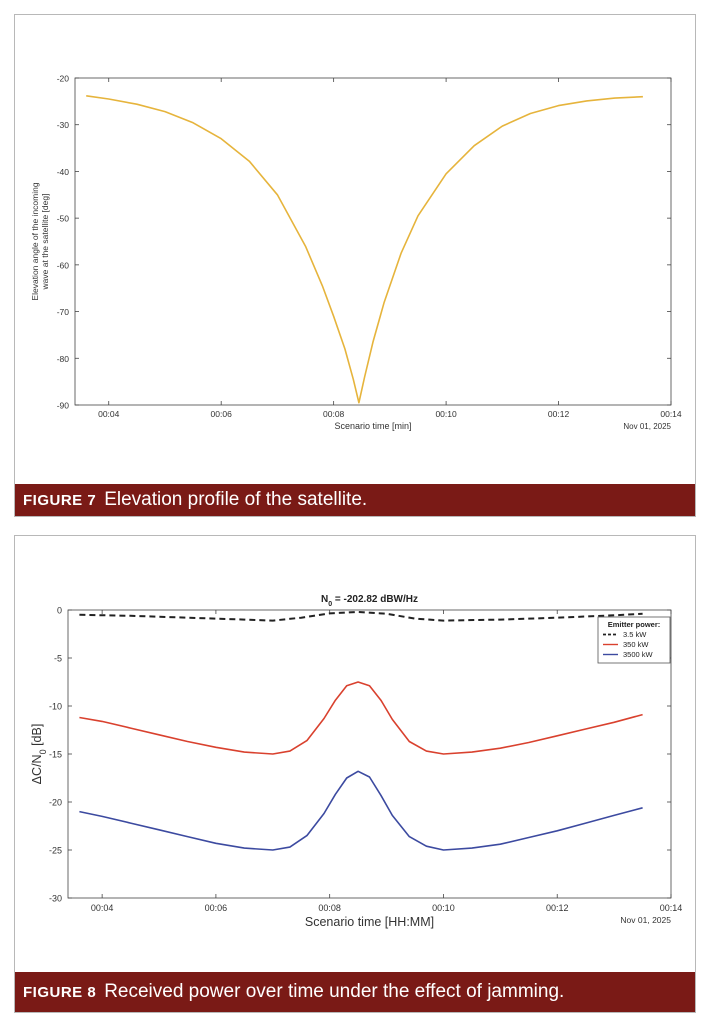 This screenshot has width=711, height=1024. What do you see at coordinates (63, 265) in the screenshot?
I see `y-tick-label: -60` at bounding box center [63, 265].